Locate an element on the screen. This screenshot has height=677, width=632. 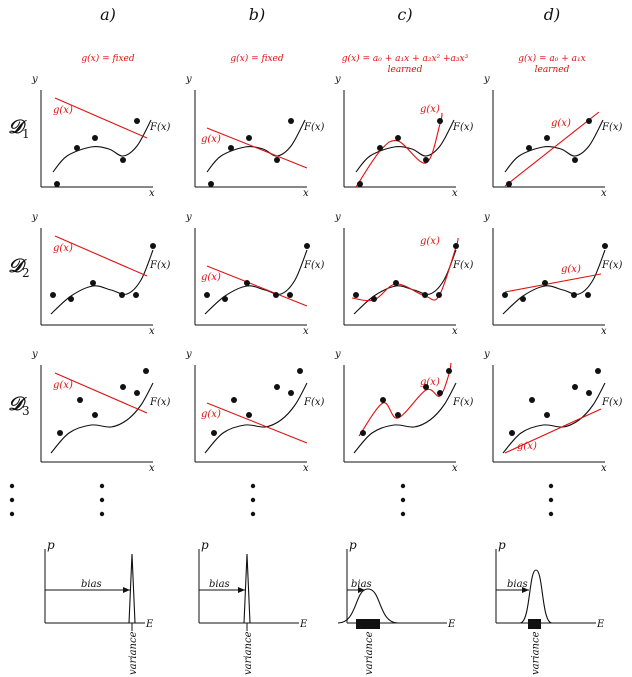
plot-r2-c1: y x F(x) g(x) is located at coordinates (100, 274).